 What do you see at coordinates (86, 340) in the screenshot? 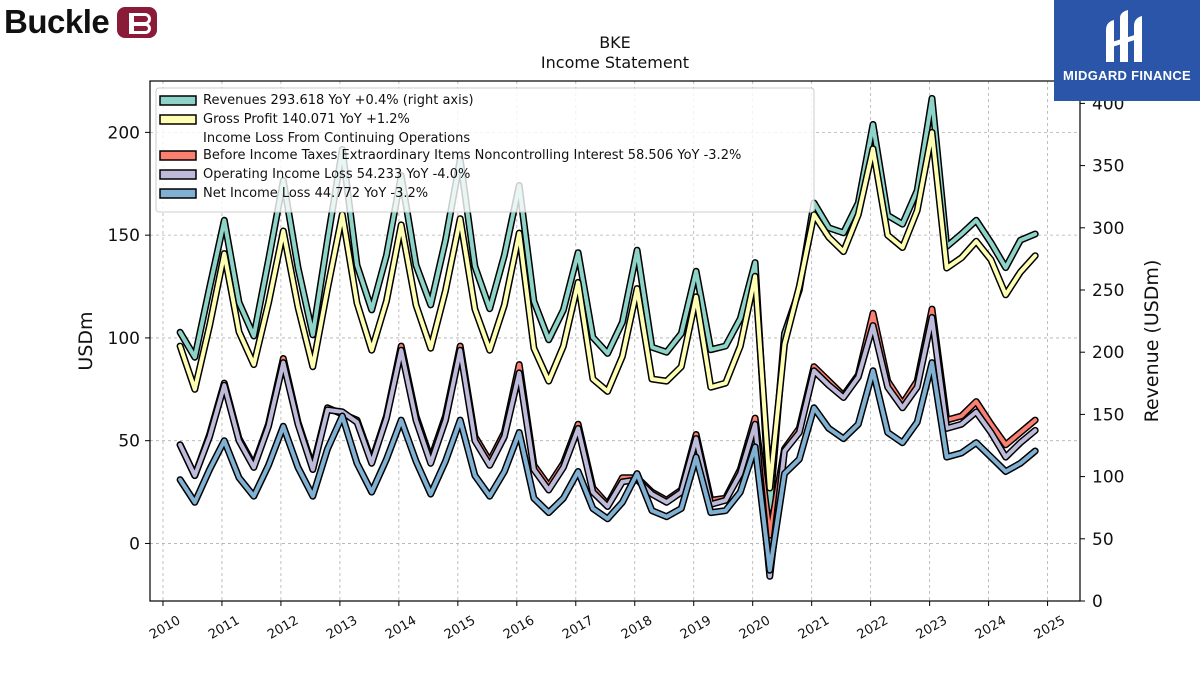
I see `y-axis-label: USDm` at bounding box center [86, 340].